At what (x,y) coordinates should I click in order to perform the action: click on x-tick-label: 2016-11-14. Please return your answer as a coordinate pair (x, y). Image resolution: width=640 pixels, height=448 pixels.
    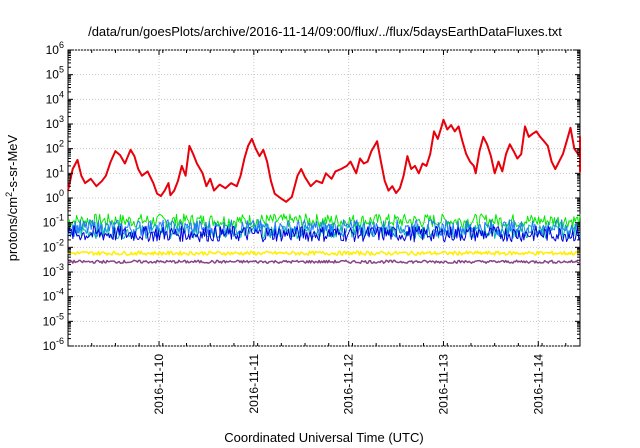
    Looking at the image, I should click on (538, 384).